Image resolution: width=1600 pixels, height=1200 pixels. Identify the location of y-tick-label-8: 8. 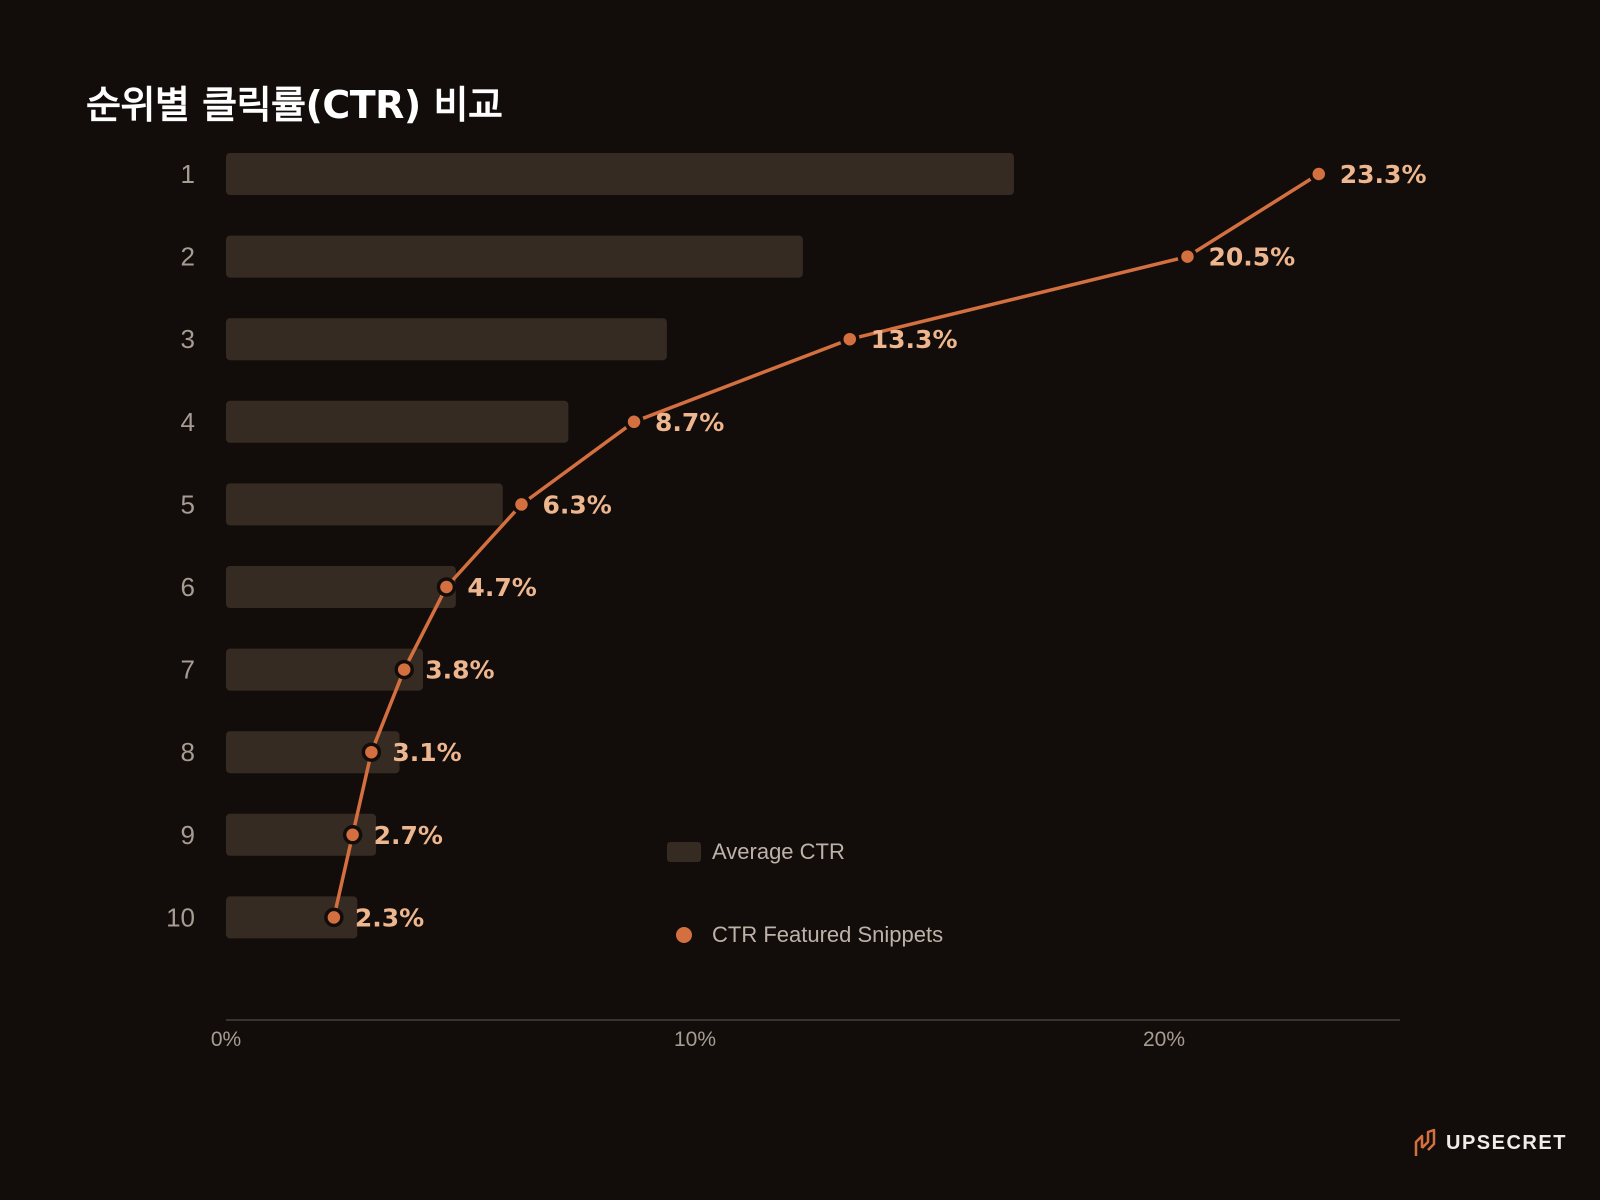
(188, 752).